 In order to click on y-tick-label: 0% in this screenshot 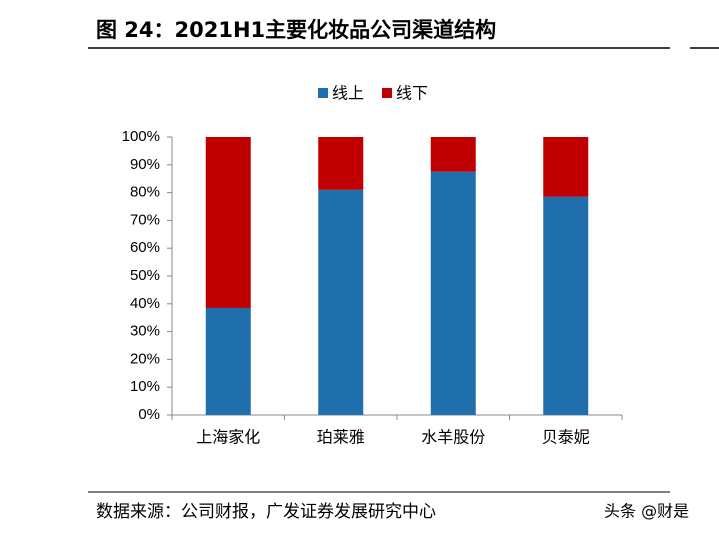, I will do `click(149, 414)`.